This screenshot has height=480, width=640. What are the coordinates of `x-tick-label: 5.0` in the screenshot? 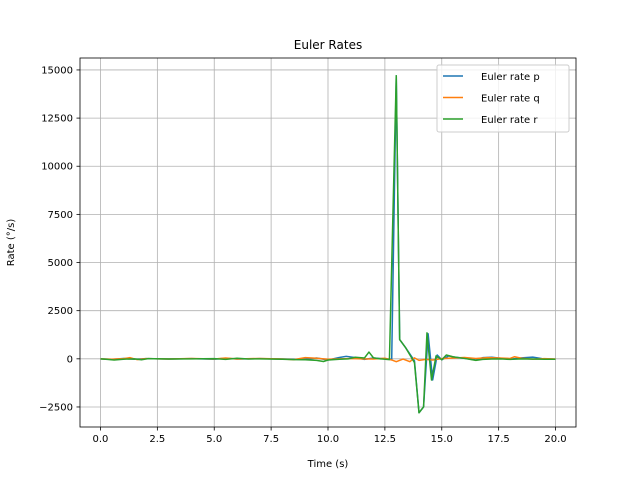 It's located at (214, 439).